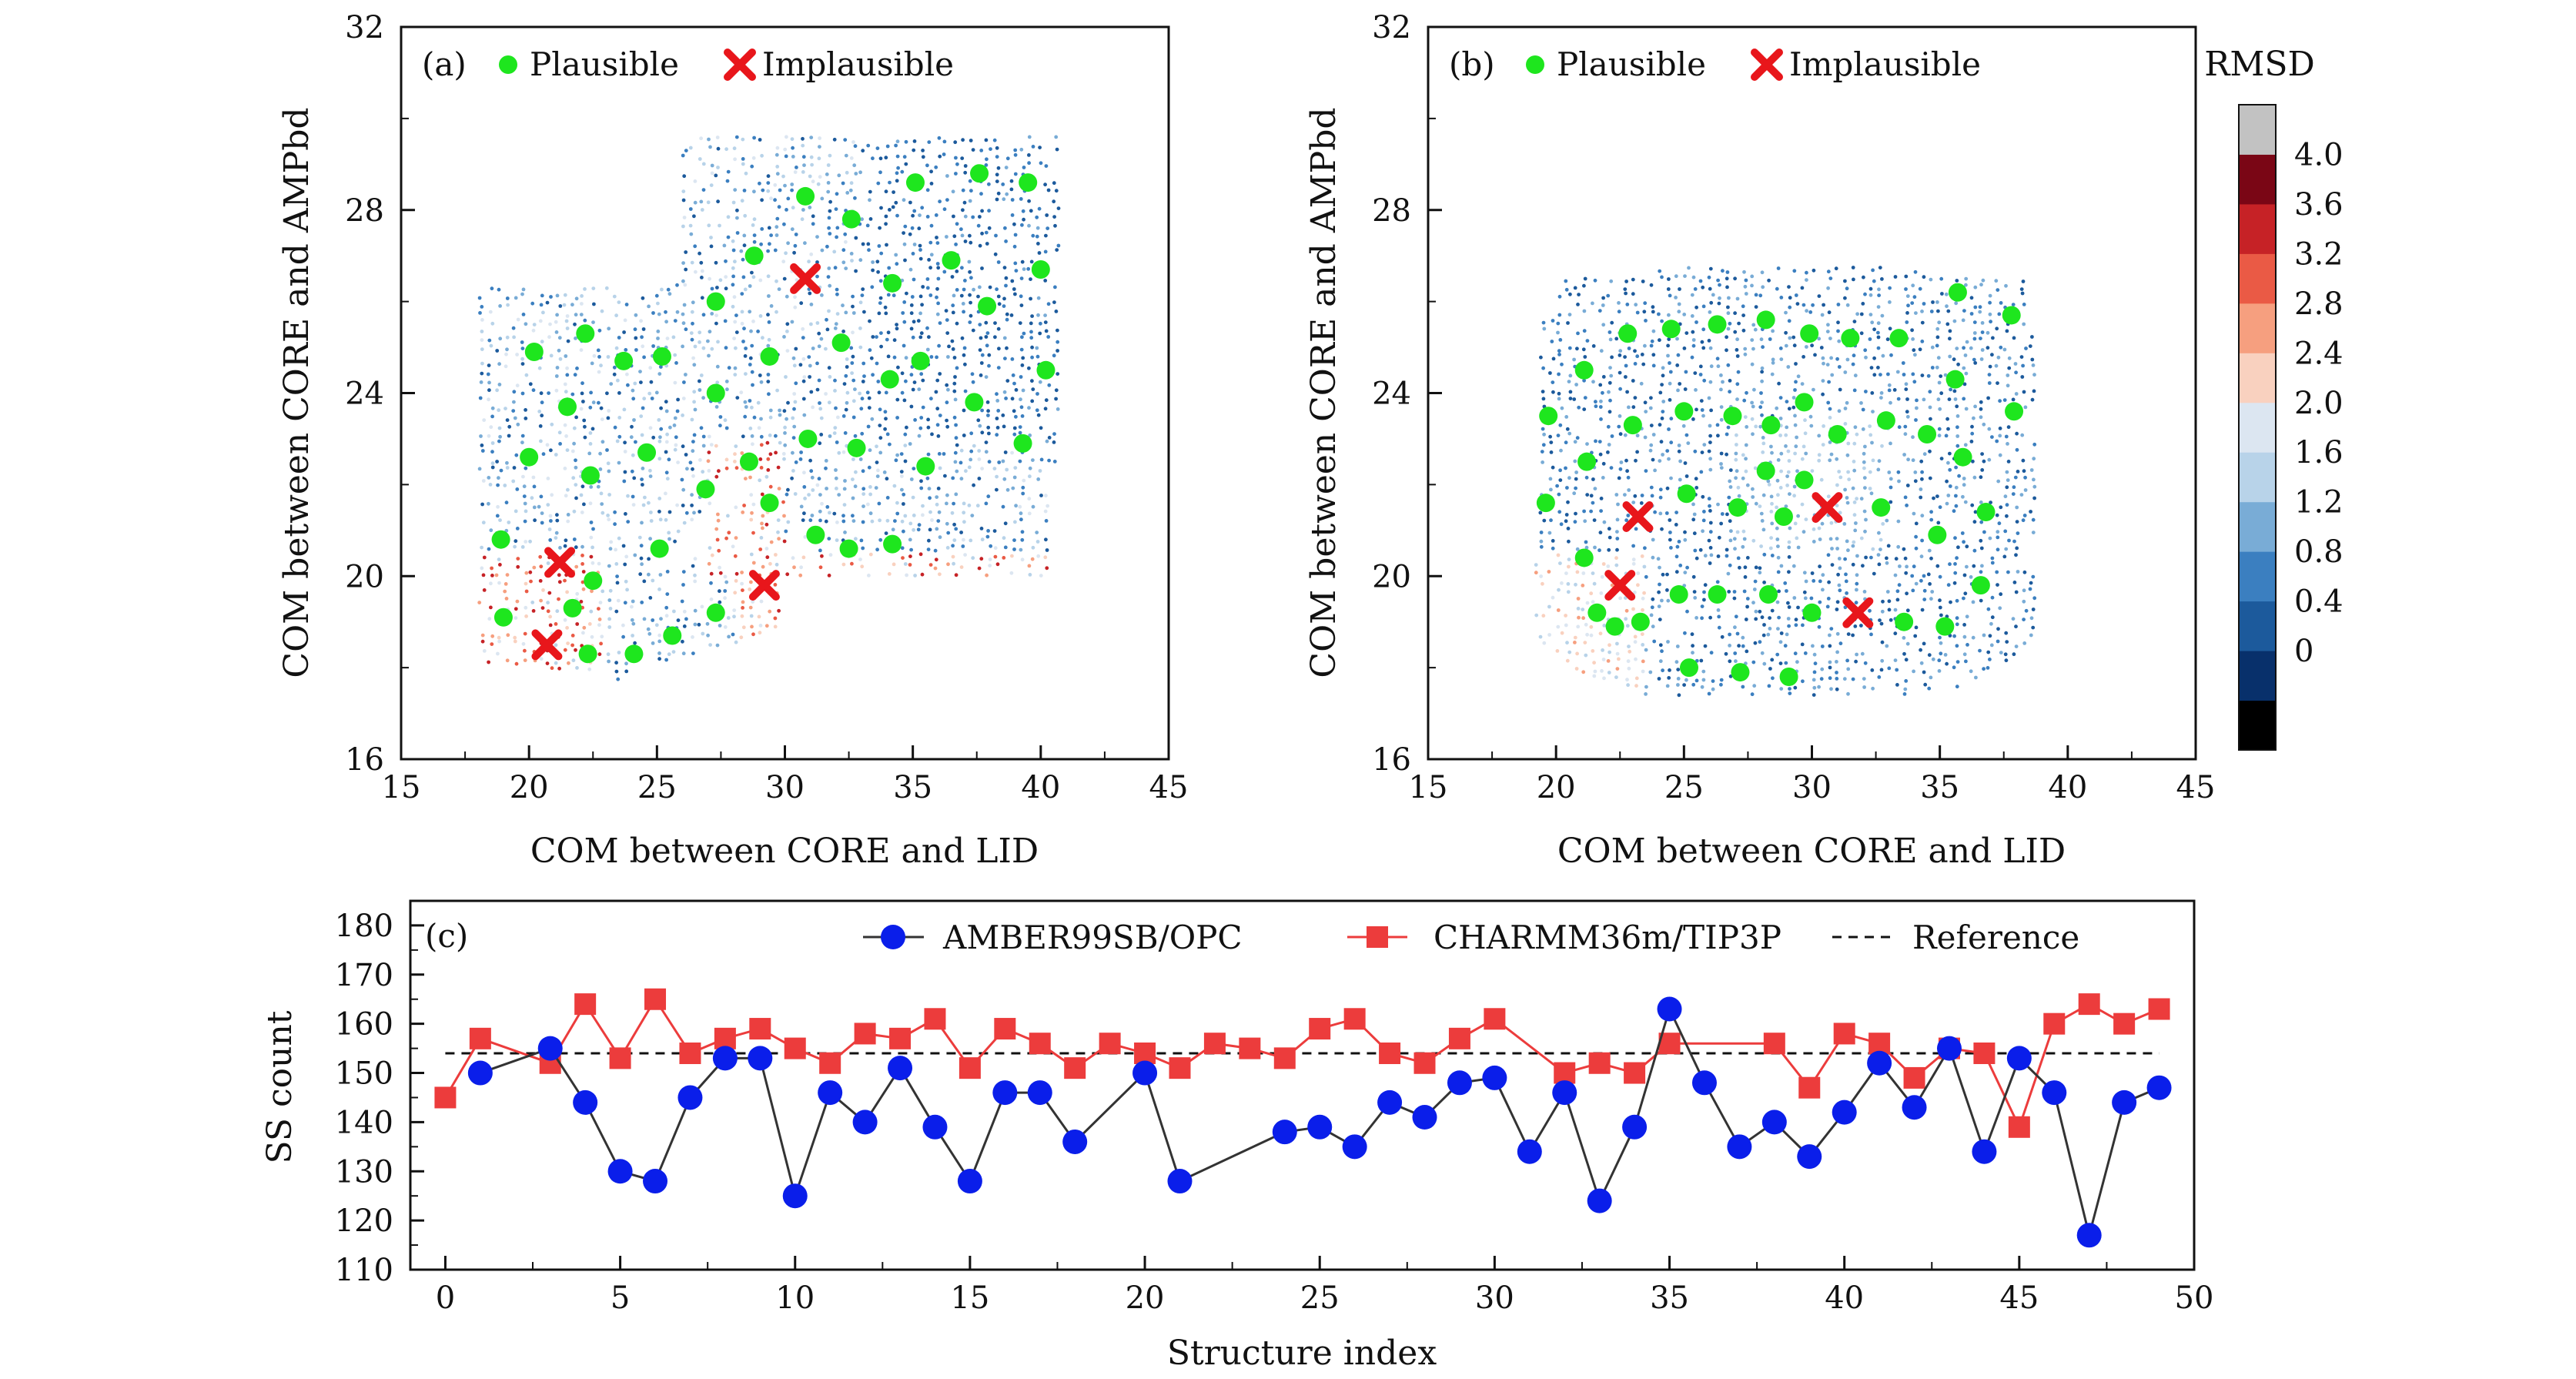  Describe the element at coordinates (2318, 254) in the screenshot. I see `colorbar-label: 3.2` at that location.